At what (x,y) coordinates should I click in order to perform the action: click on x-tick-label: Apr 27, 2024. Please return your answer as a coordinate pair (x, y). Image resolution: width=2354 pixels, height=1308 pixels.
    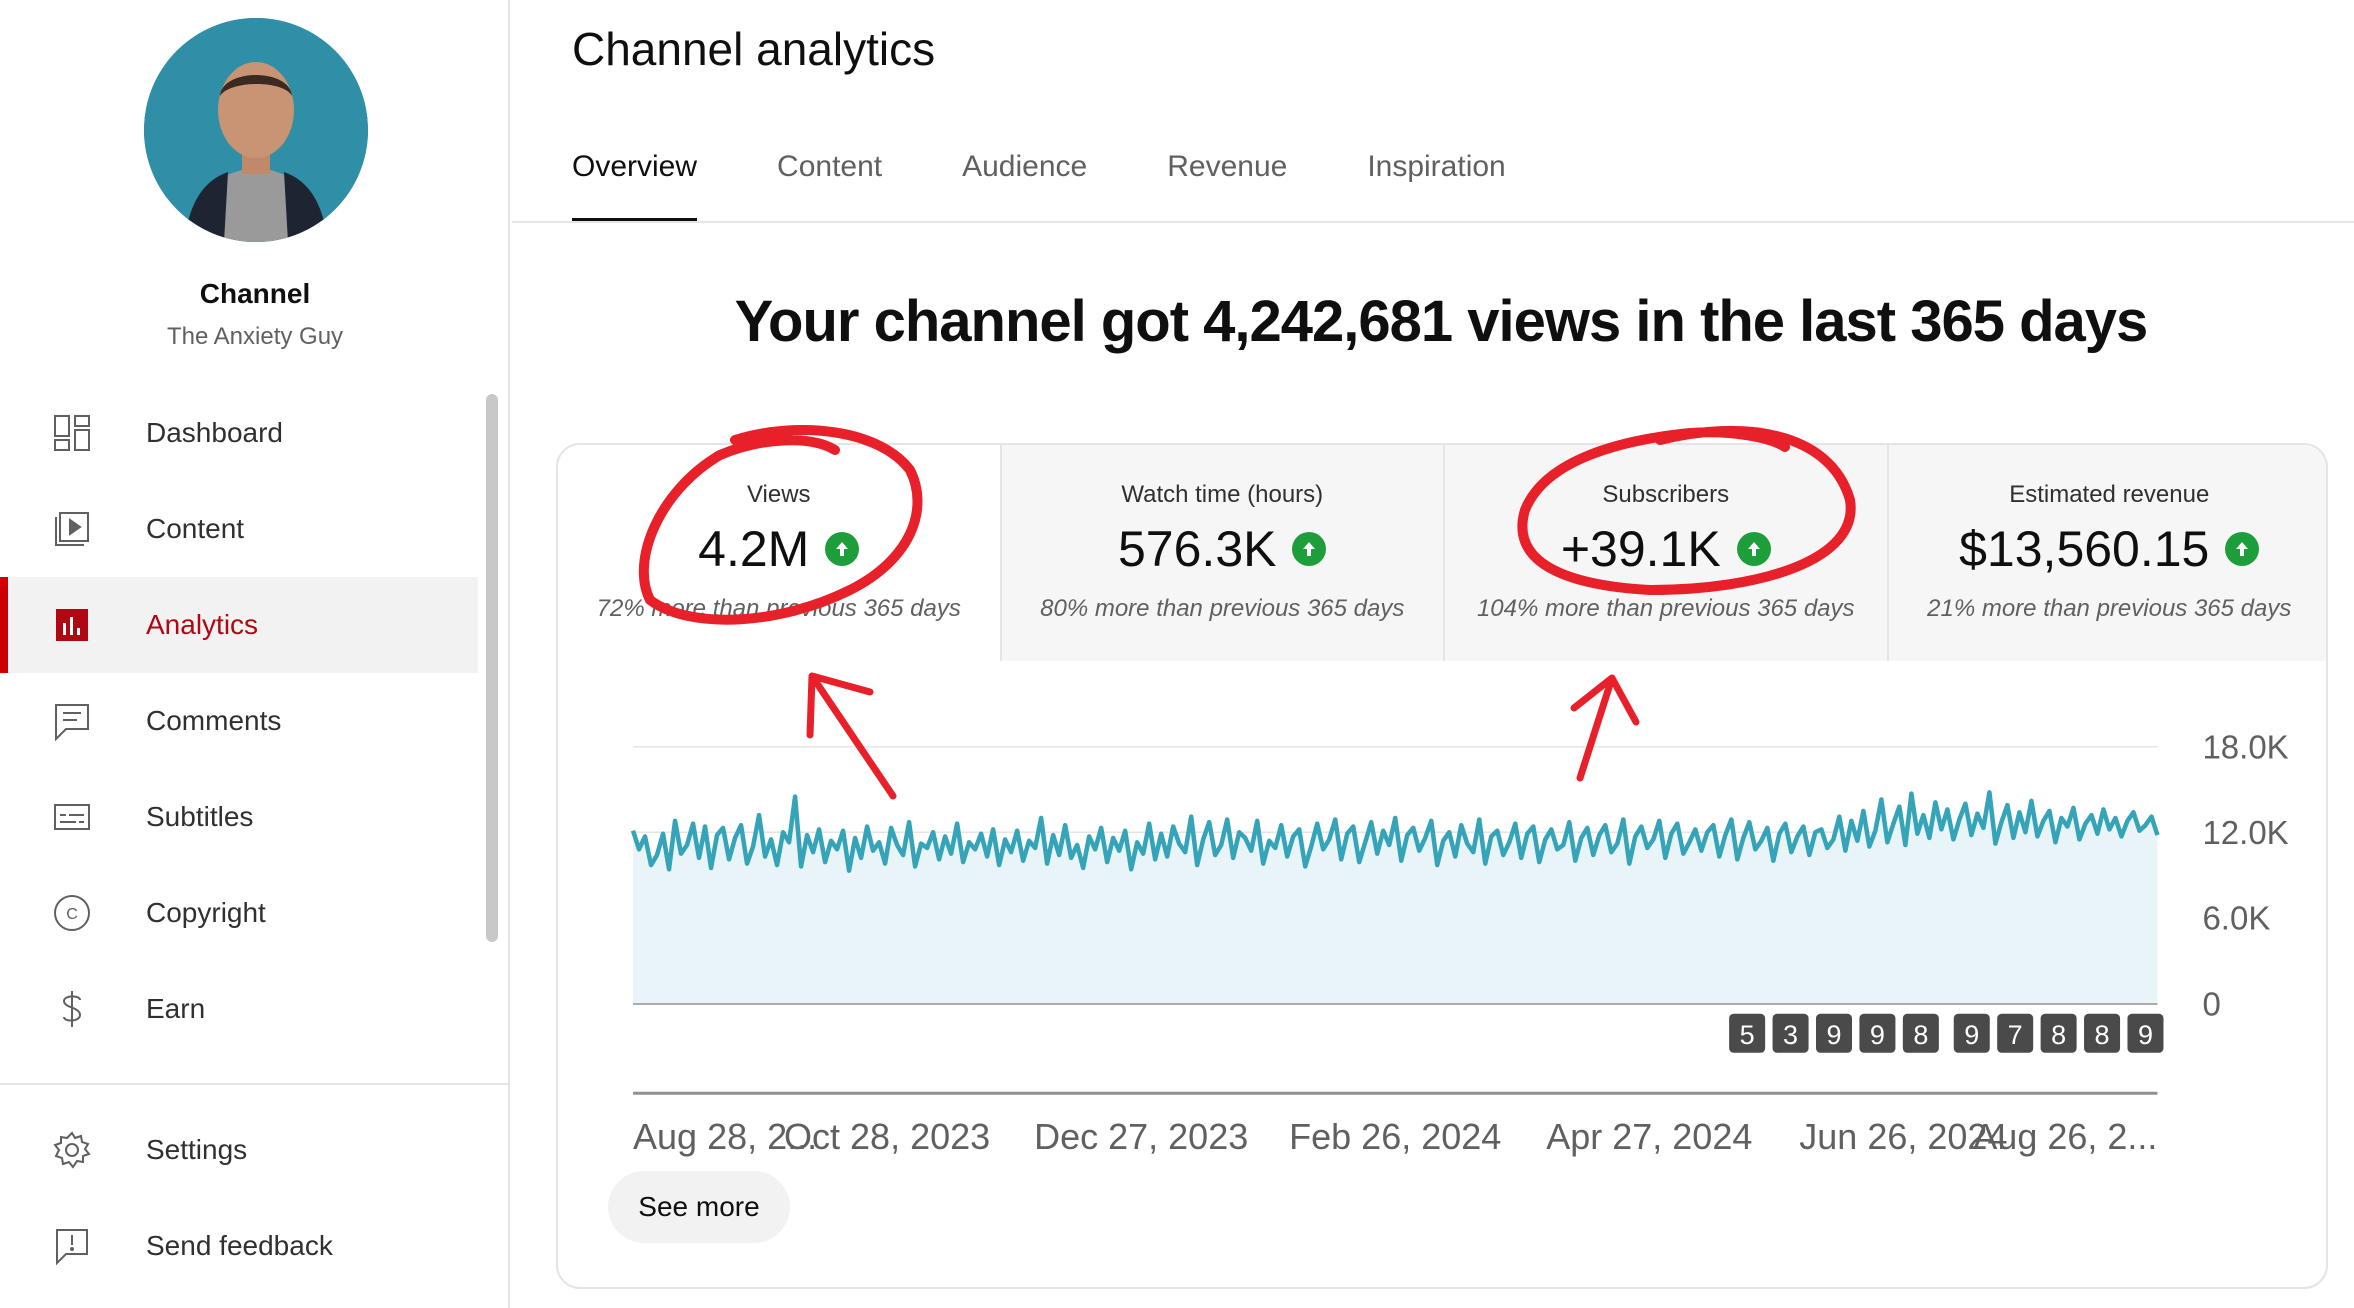
    Looking at the image, I should click on (1649, 1136).